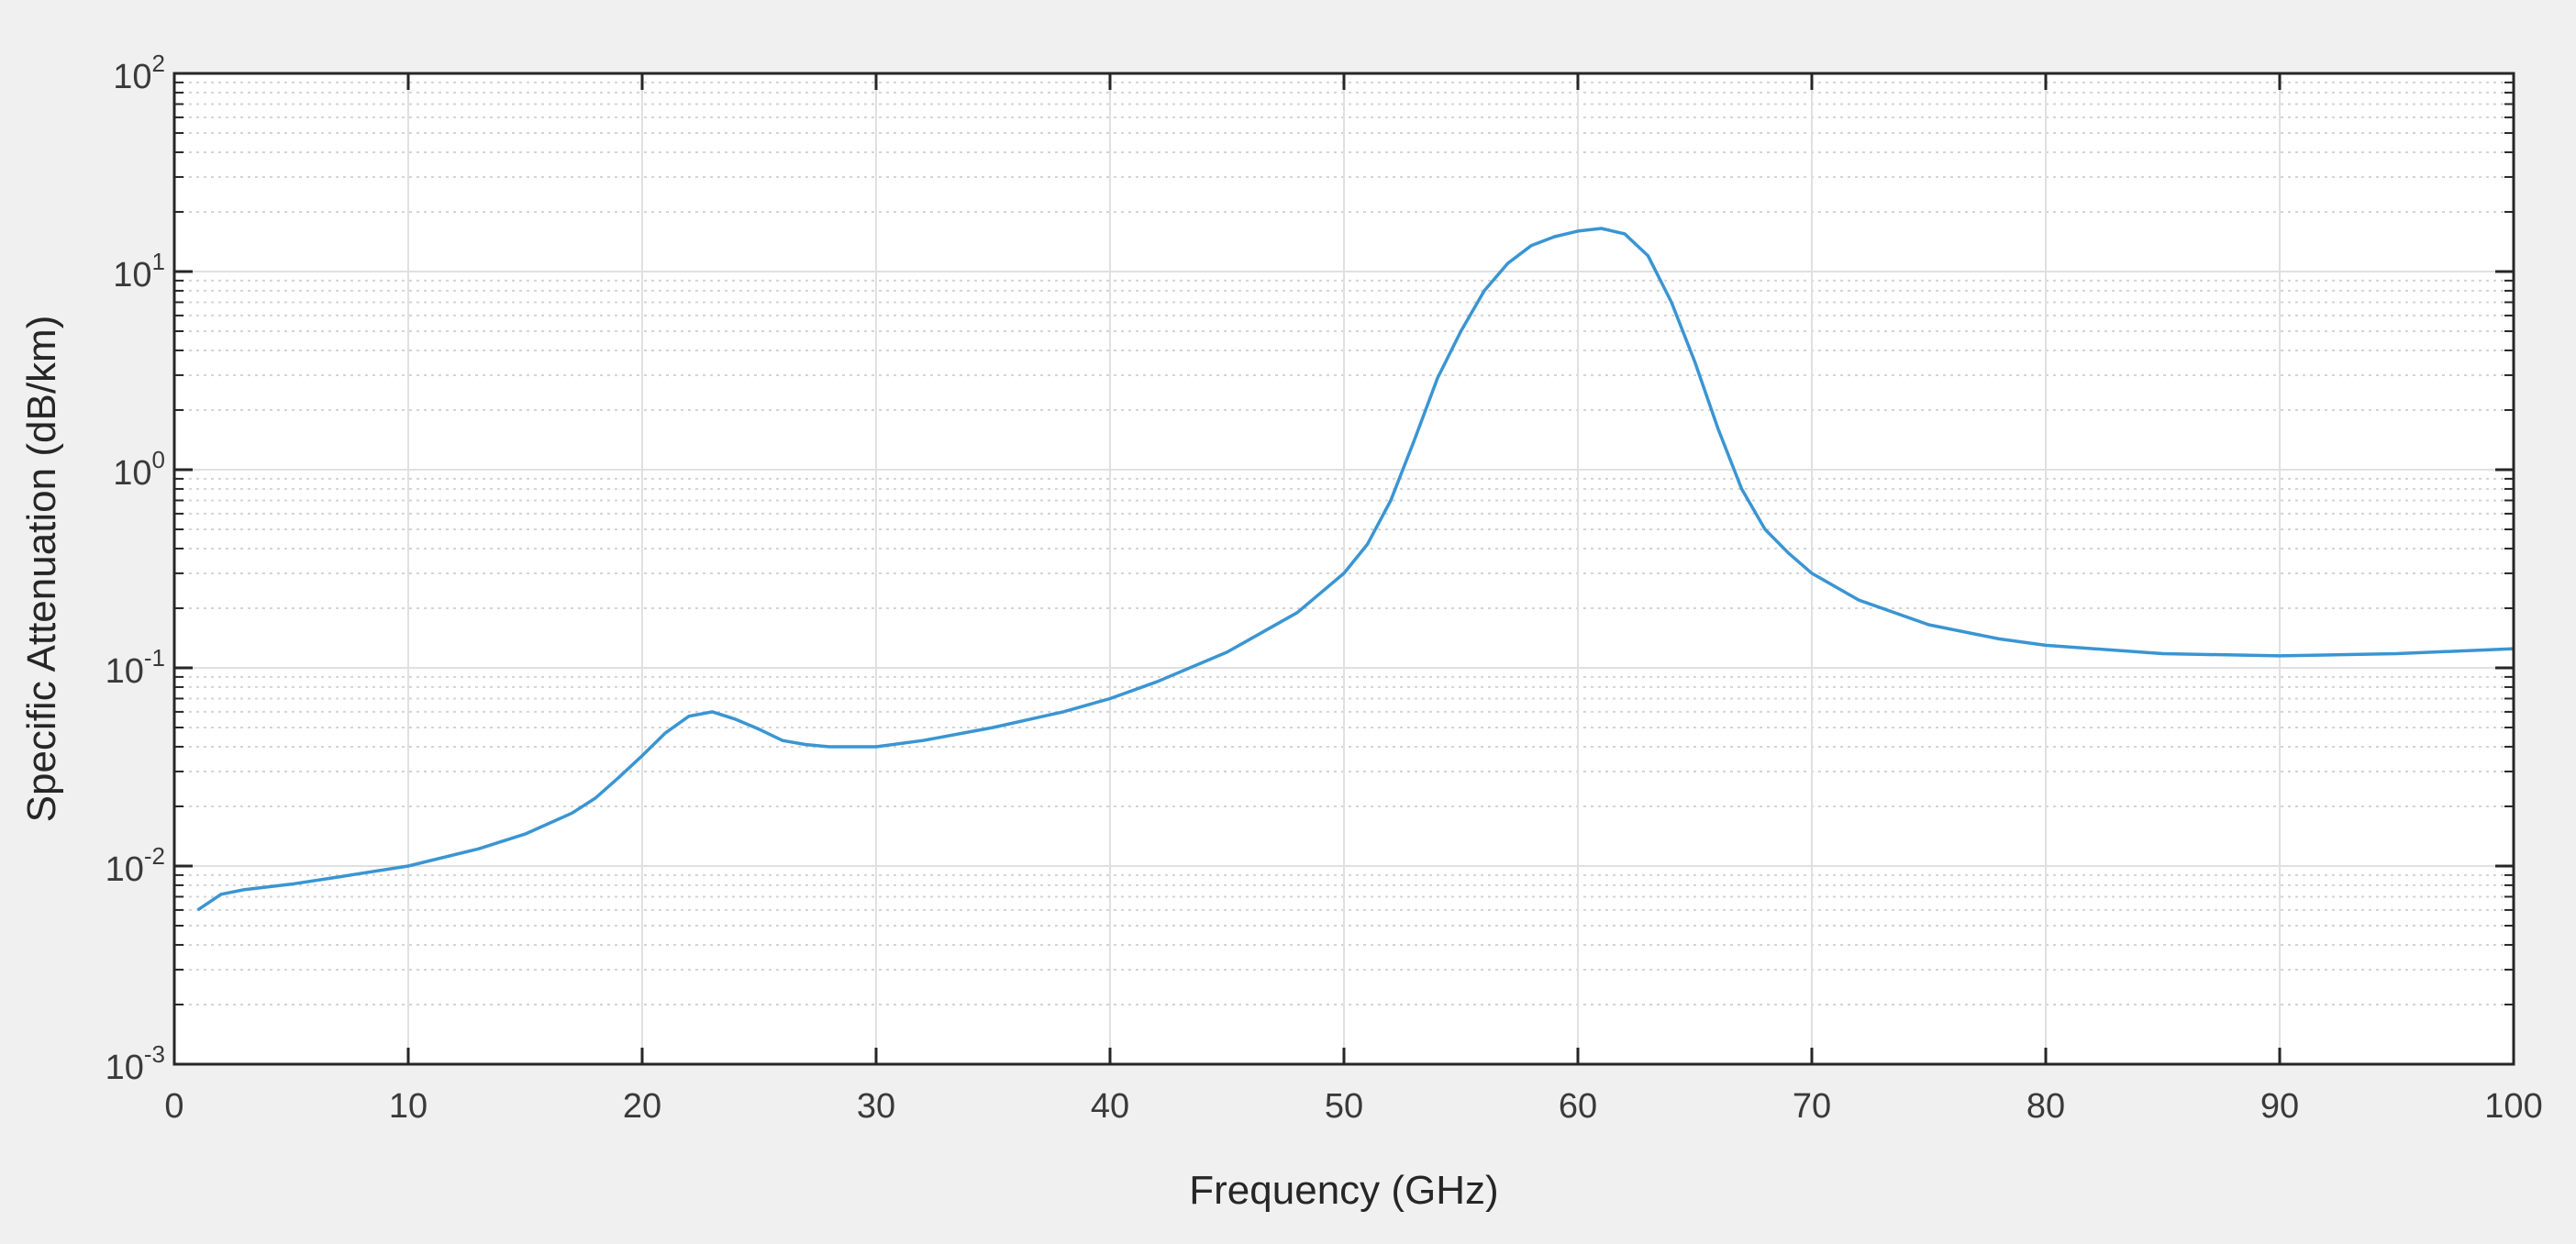  What do you see at coordinates (135, 568) in the screenshot?
I see `y-tick-labels: 10⁻³ 10⁻² 10⁻¹ 10⁰ 10¹ 10²` at bounding box center [135, 568].